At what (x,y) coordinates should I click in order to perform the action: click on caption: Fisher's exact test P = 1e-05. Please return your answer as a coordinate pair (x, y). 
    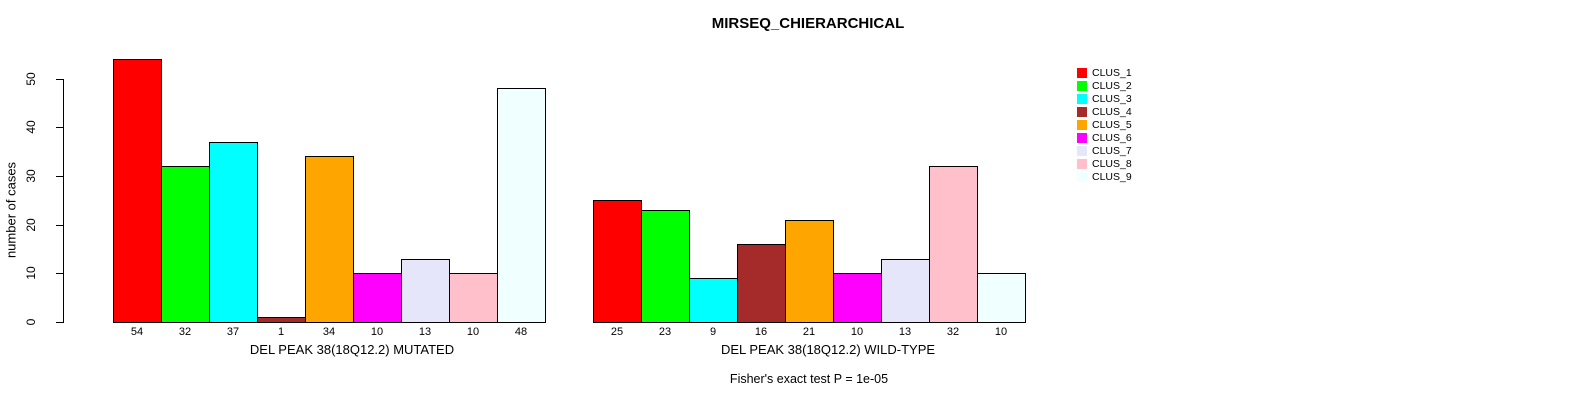
    Looking at the image, I should click on (809, 379).